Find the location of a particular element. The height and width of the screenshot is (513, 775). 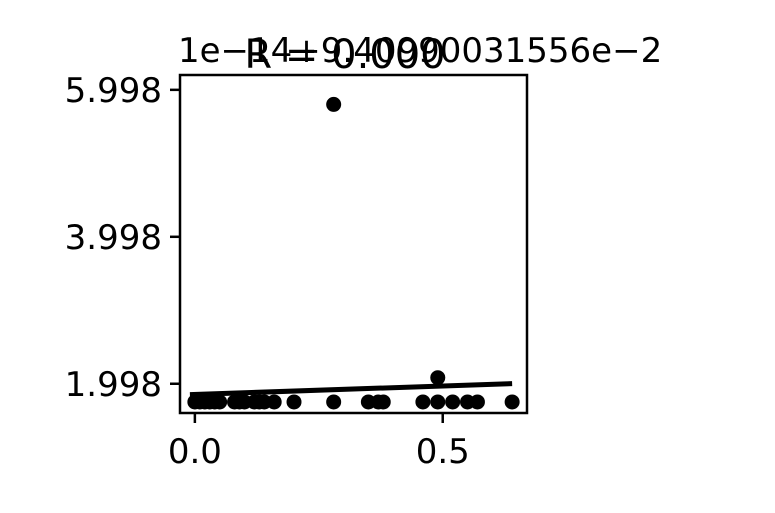

y-tick-label: 3.998 is located at coordinates (113, 238).